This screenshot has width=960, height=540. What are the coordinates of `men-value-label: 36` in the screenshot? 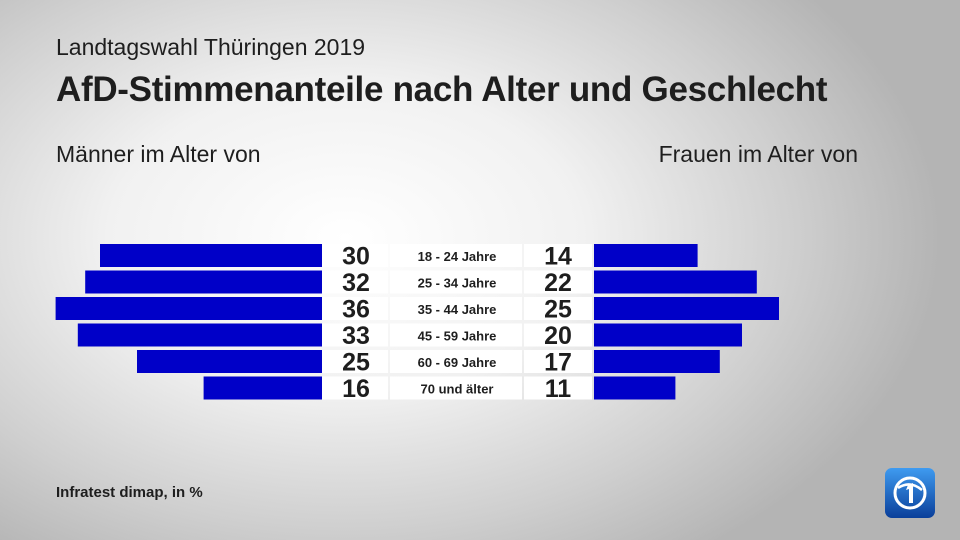 It's located at (356, 310).